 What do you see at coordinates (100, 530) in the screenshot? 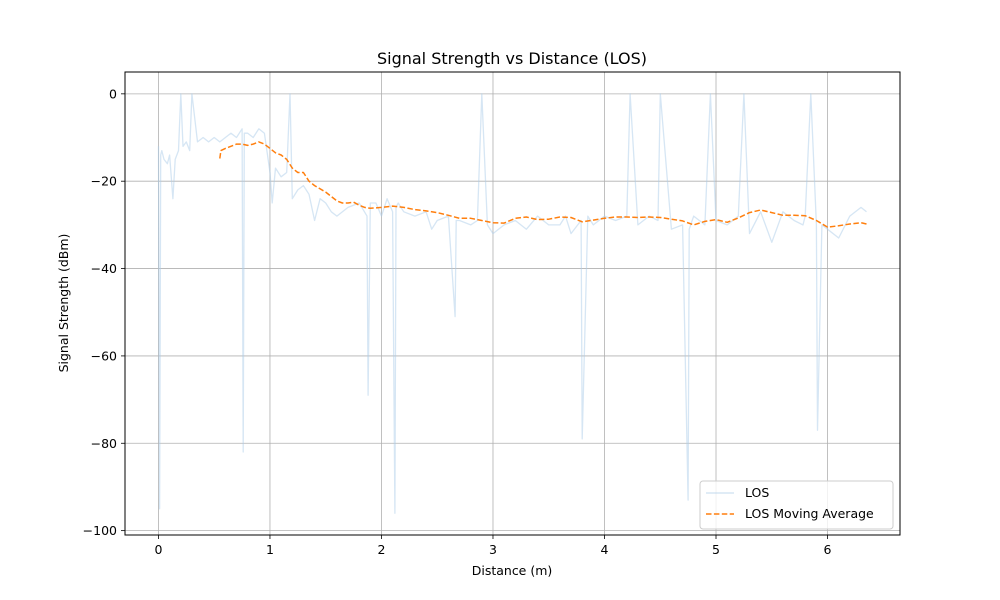
I see `y-tick-label: −100` at bounding box center [100, 530].